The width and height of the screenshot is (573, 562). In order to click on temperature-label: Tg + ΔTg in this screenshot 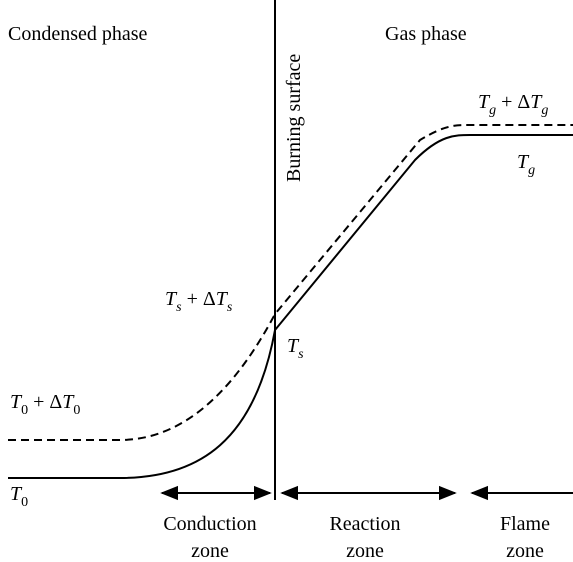, I will do `click(513, 104)`.